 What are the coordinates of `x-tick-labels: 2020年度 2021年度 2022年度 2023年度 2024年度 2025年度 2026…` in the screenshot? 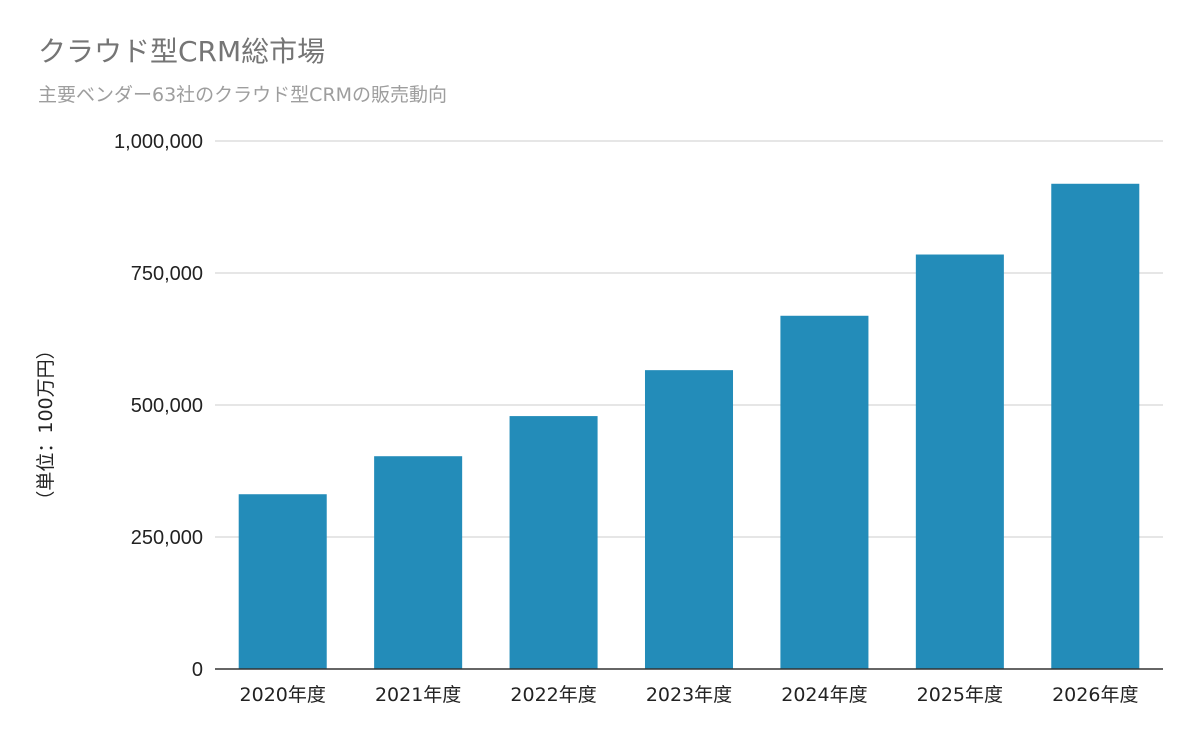 It's located at (689, 695).